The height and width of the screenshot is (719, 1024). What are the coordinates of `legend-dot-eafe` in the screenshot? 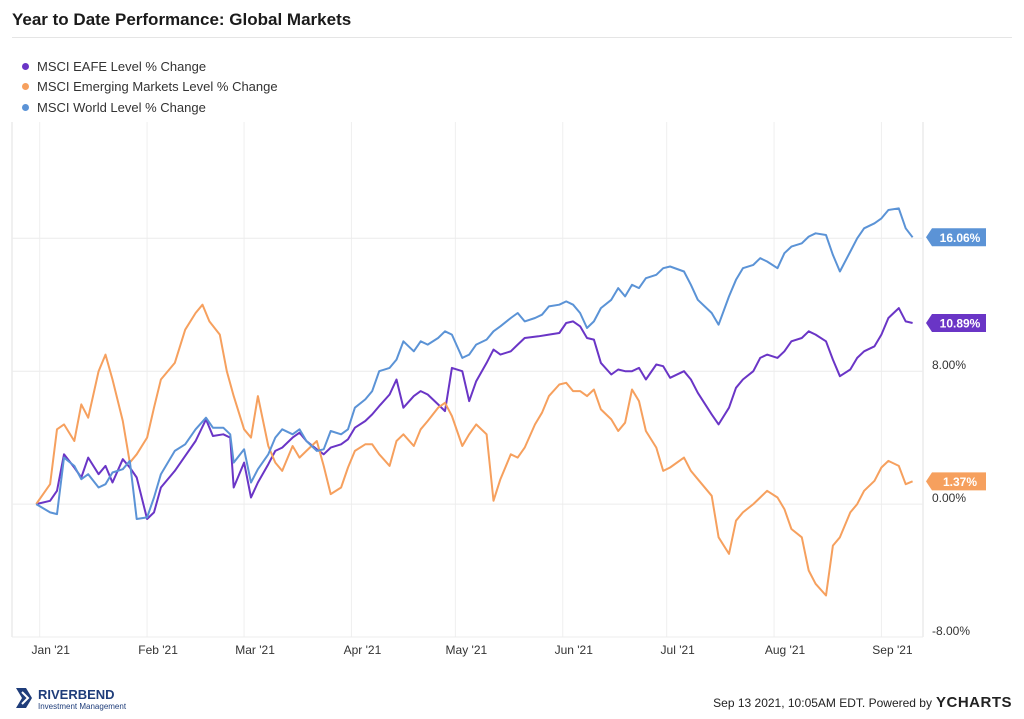 It's located at (25, 66).